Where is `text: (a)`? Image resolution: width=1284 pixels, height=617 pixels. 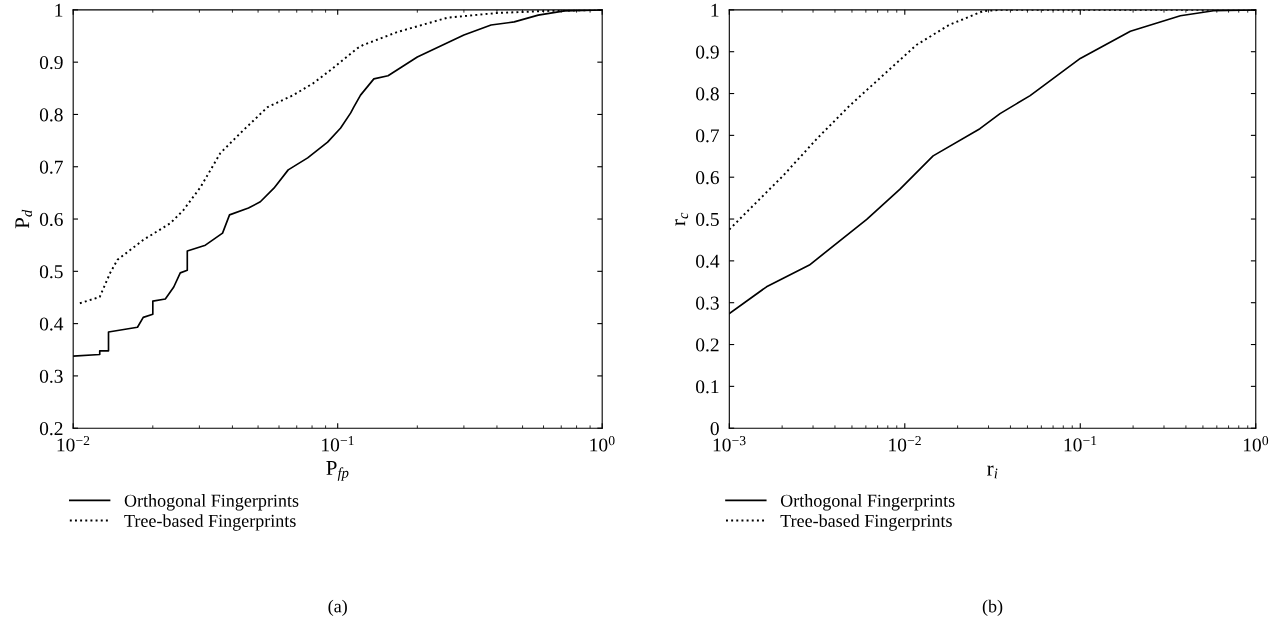
text: (a) is located at coordinates (337, 608).